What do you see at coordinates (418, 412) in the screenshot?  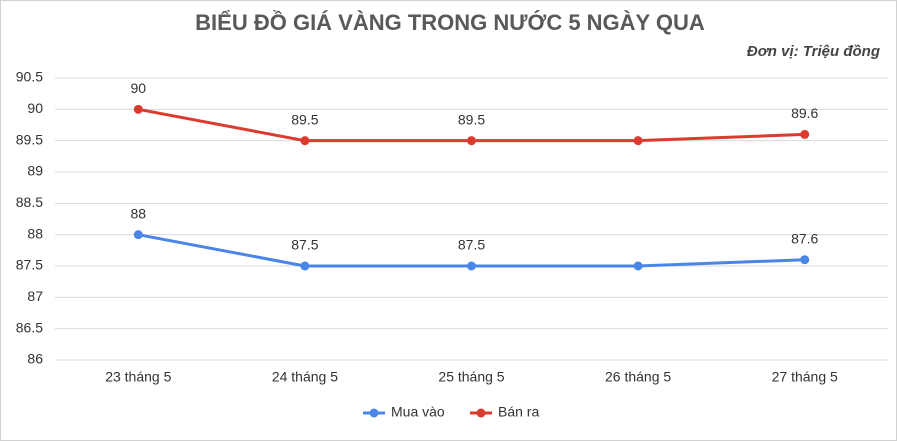 I see `legend-label: Mua vào` at bounding box center [418, 412].